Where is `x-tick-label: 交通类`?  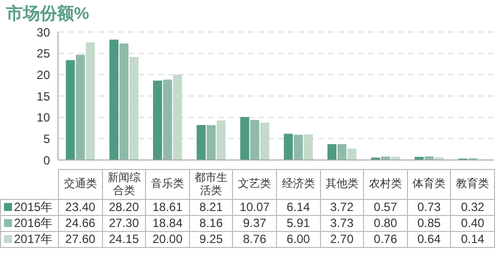
x-tick-label: 交通类 is located at coordinates (80, 185).